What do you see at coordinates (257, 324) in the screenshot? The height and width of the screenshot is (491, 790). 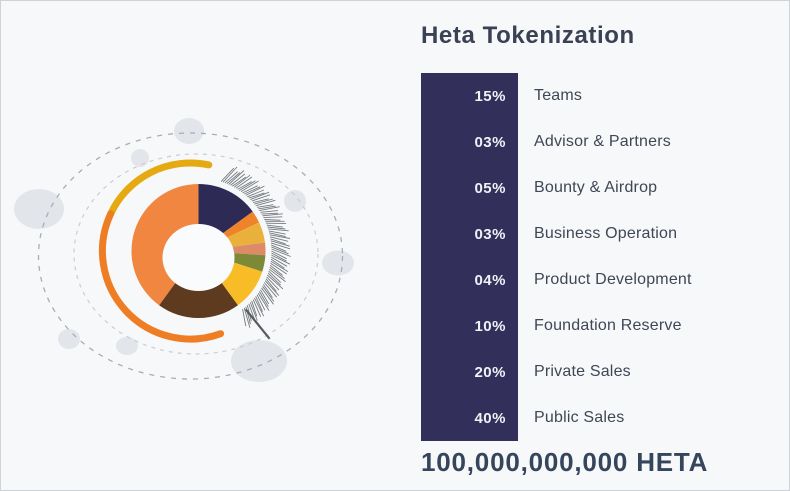 I see `needle-tick` at bounding box center [257, 324].